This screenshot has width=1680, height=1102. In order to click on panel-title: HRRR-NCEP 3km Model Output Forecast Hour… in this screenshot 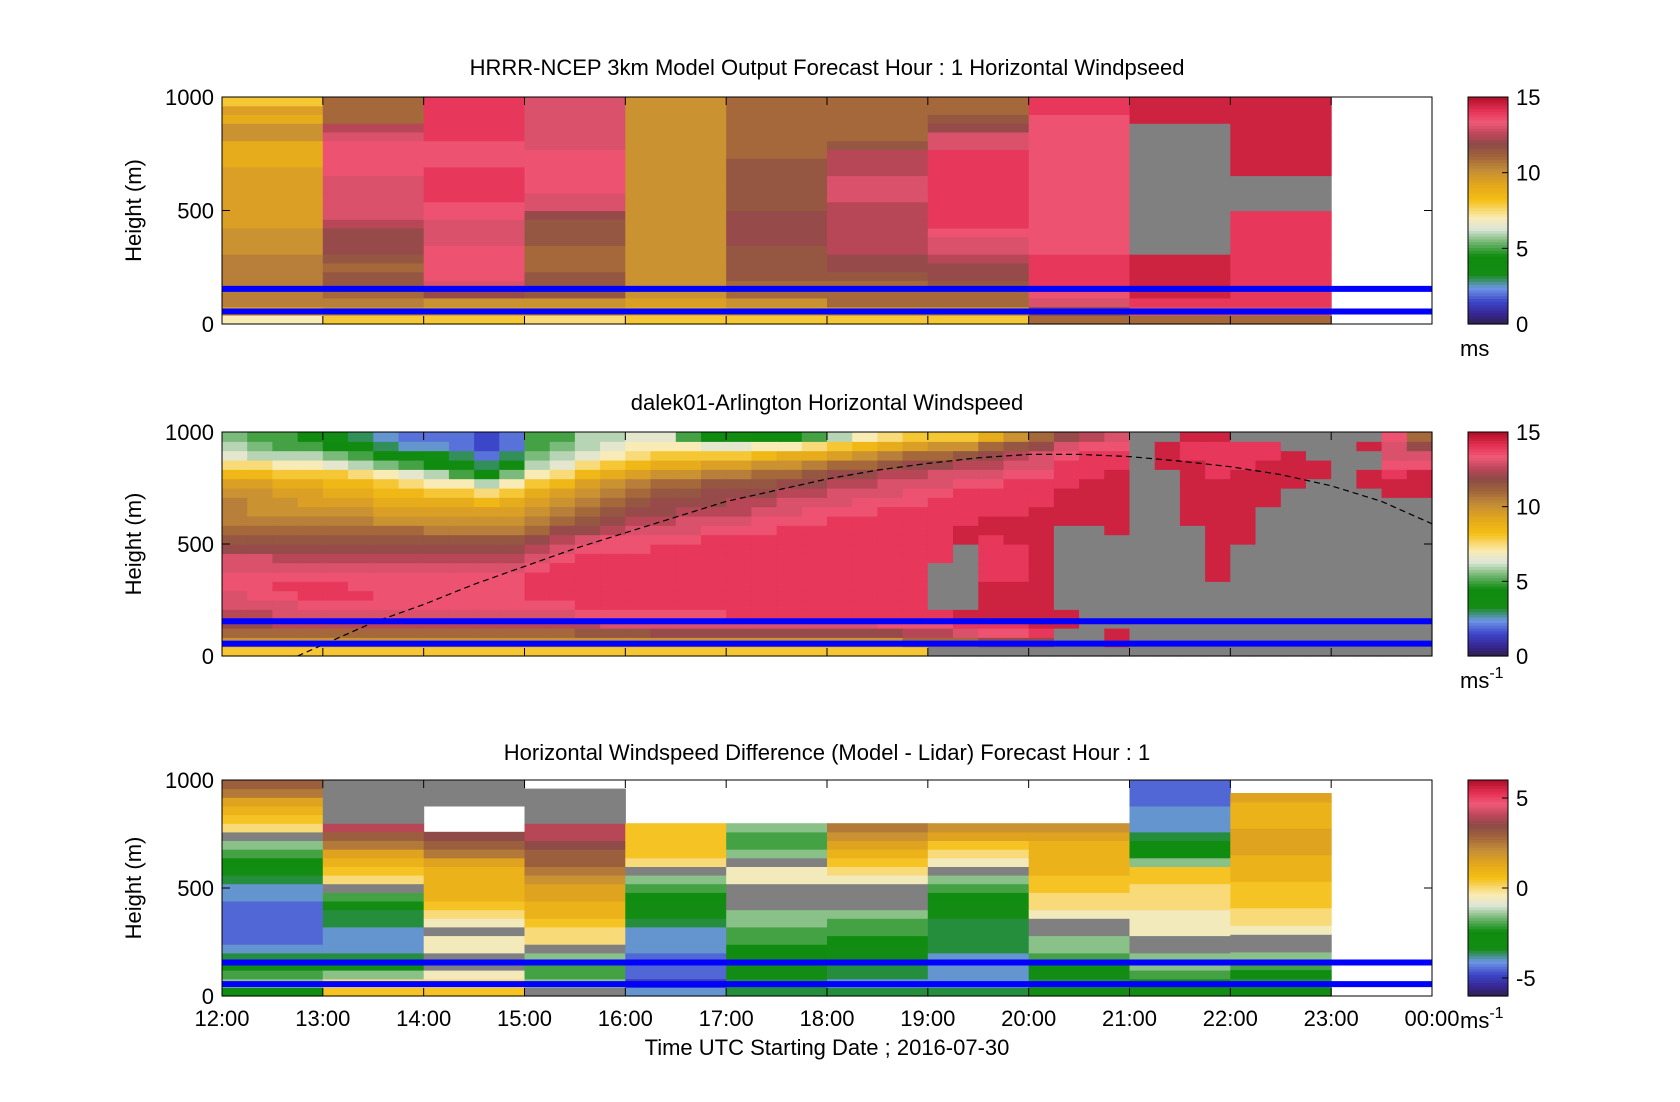, I will do `click(827, 67)`.